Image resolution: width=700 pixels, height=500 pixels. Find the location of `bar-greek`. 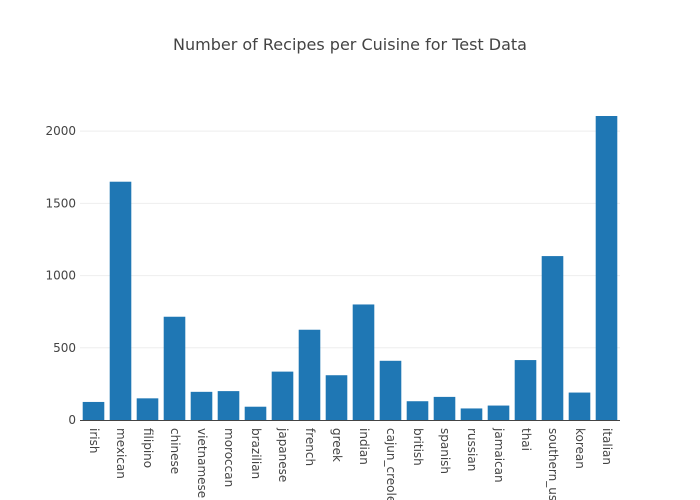

bar-greek is located at coordinates (336, 397).